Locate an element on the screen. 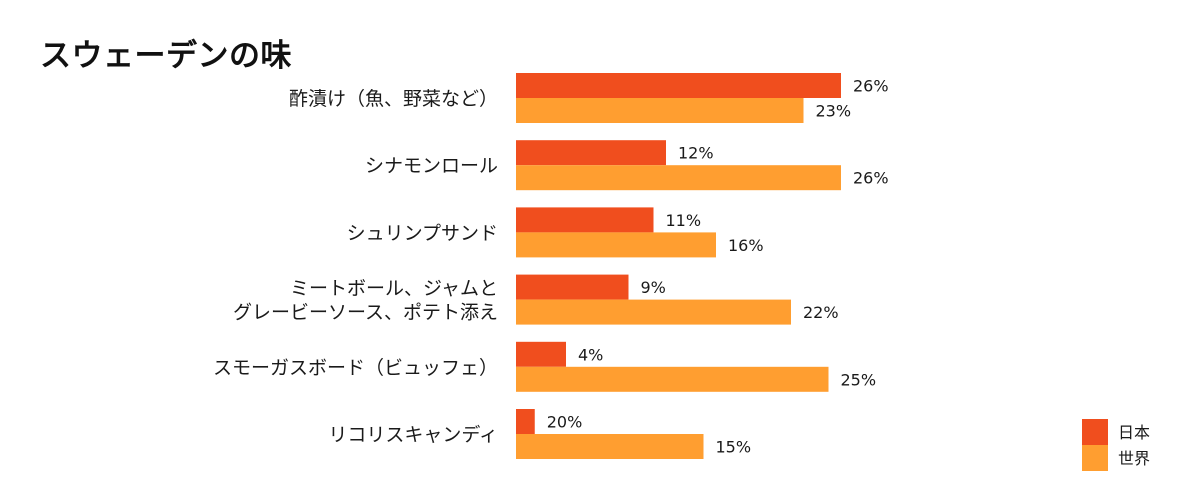  category-label-line: 酢漬け（魚、野菜など） is located at coordinates (393, 99).